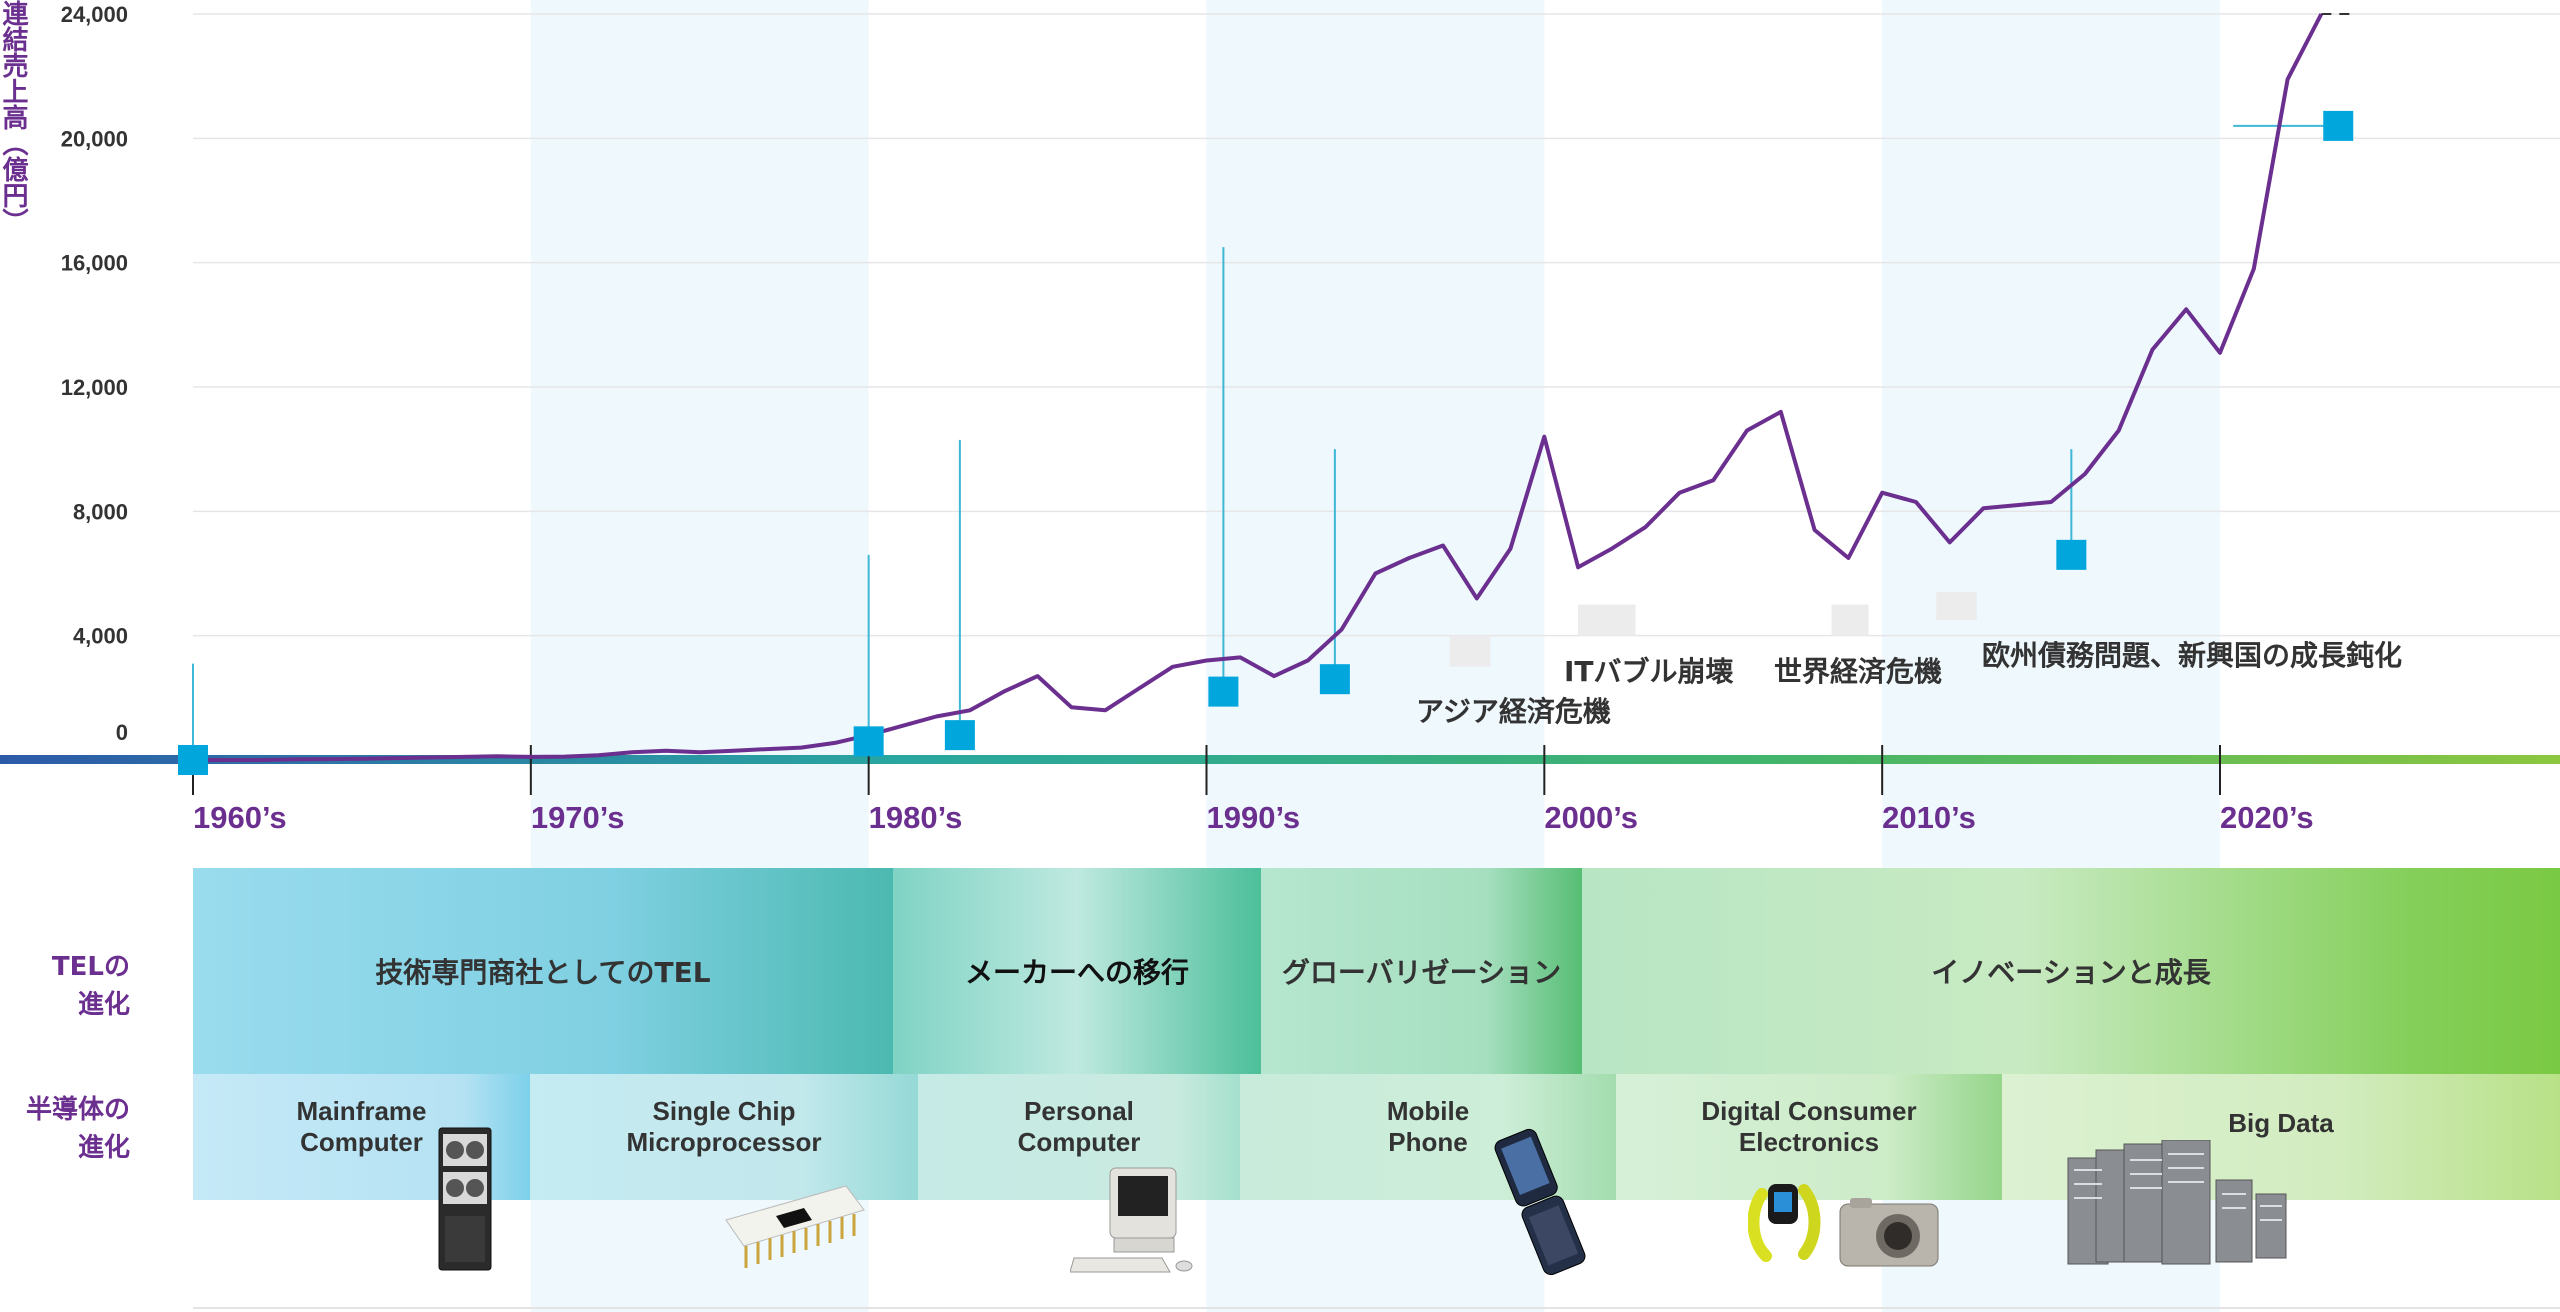  Describe the element at coordinates (1253, 817) in the screenshot. I see `decade-label: 1990’s` at that location.